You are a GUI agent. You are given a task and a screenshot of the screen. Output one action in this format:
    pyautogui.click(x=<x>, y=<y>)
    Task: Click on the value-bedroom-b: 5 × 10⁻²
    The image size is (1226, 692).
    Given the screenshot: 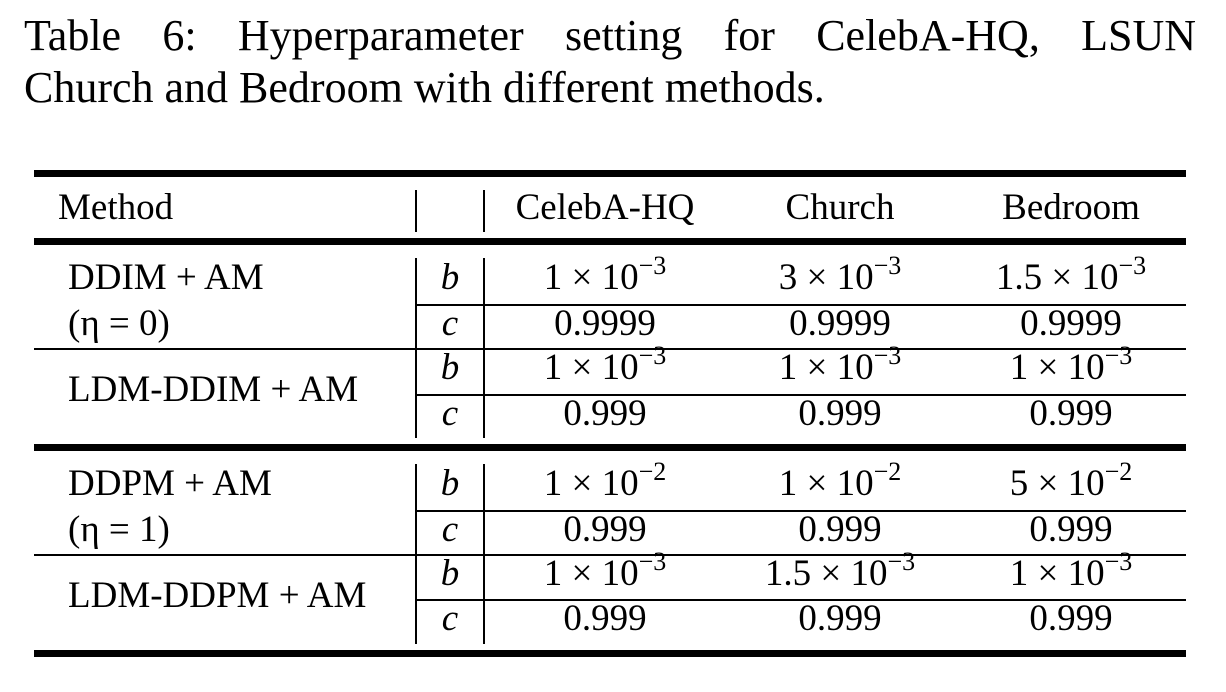 What is the action you would take?
    pyautogui.click(x=1071, y=480)
    